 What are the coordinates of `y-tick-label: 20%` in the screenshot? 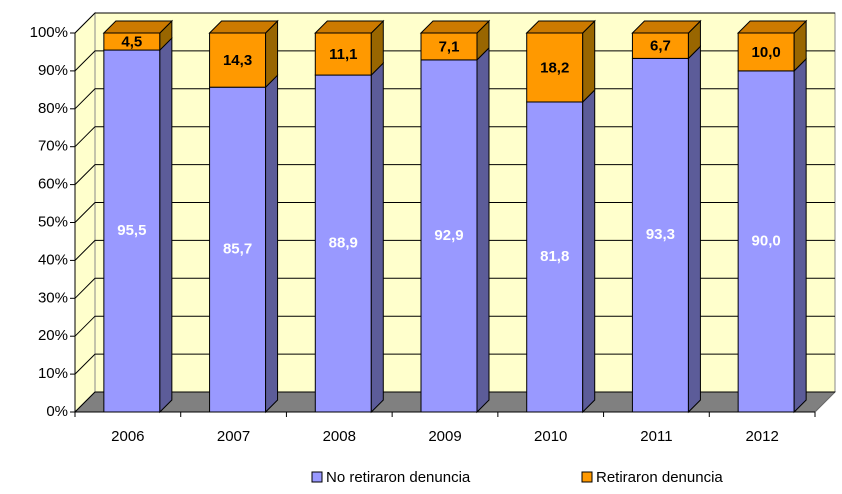 It's located at (53, 335).